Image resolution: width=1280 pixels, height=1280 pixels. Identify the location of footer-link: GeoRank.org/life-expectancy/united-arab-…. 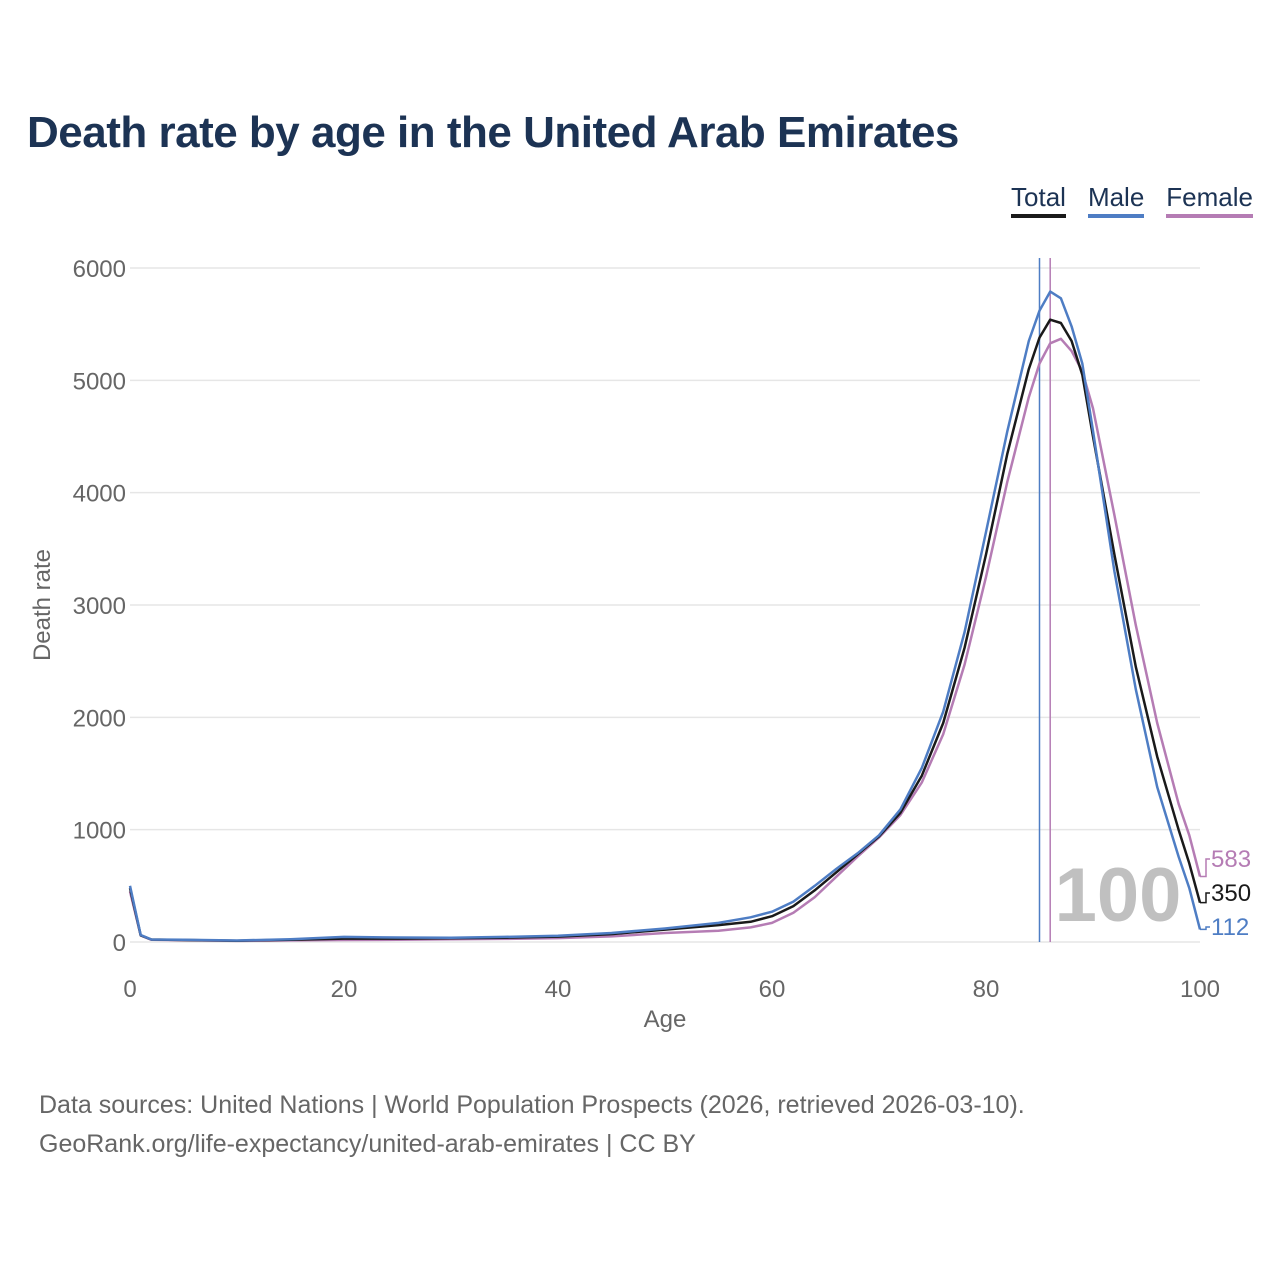
(367, 1144).